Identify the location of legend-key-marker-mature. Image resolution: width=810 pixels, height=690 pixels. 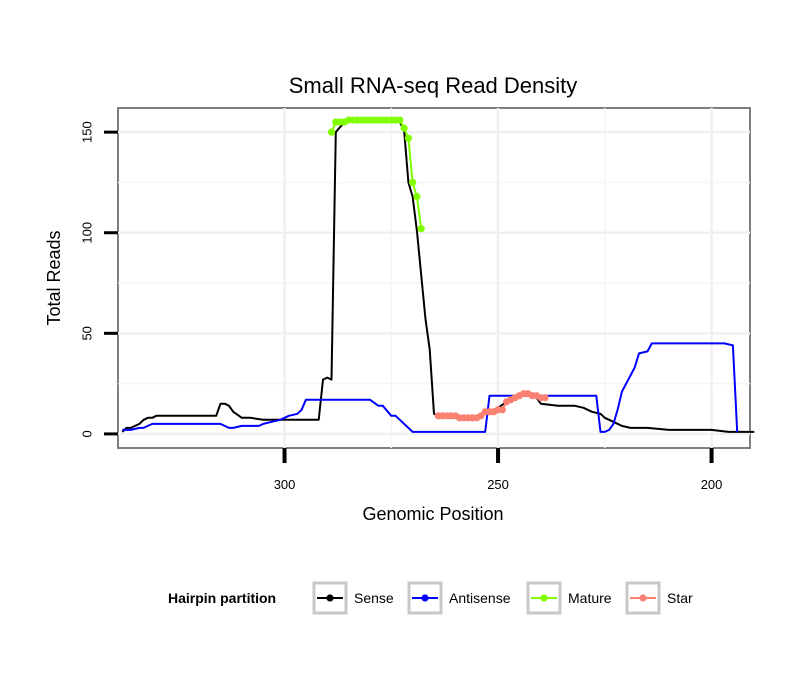
(544, 598).